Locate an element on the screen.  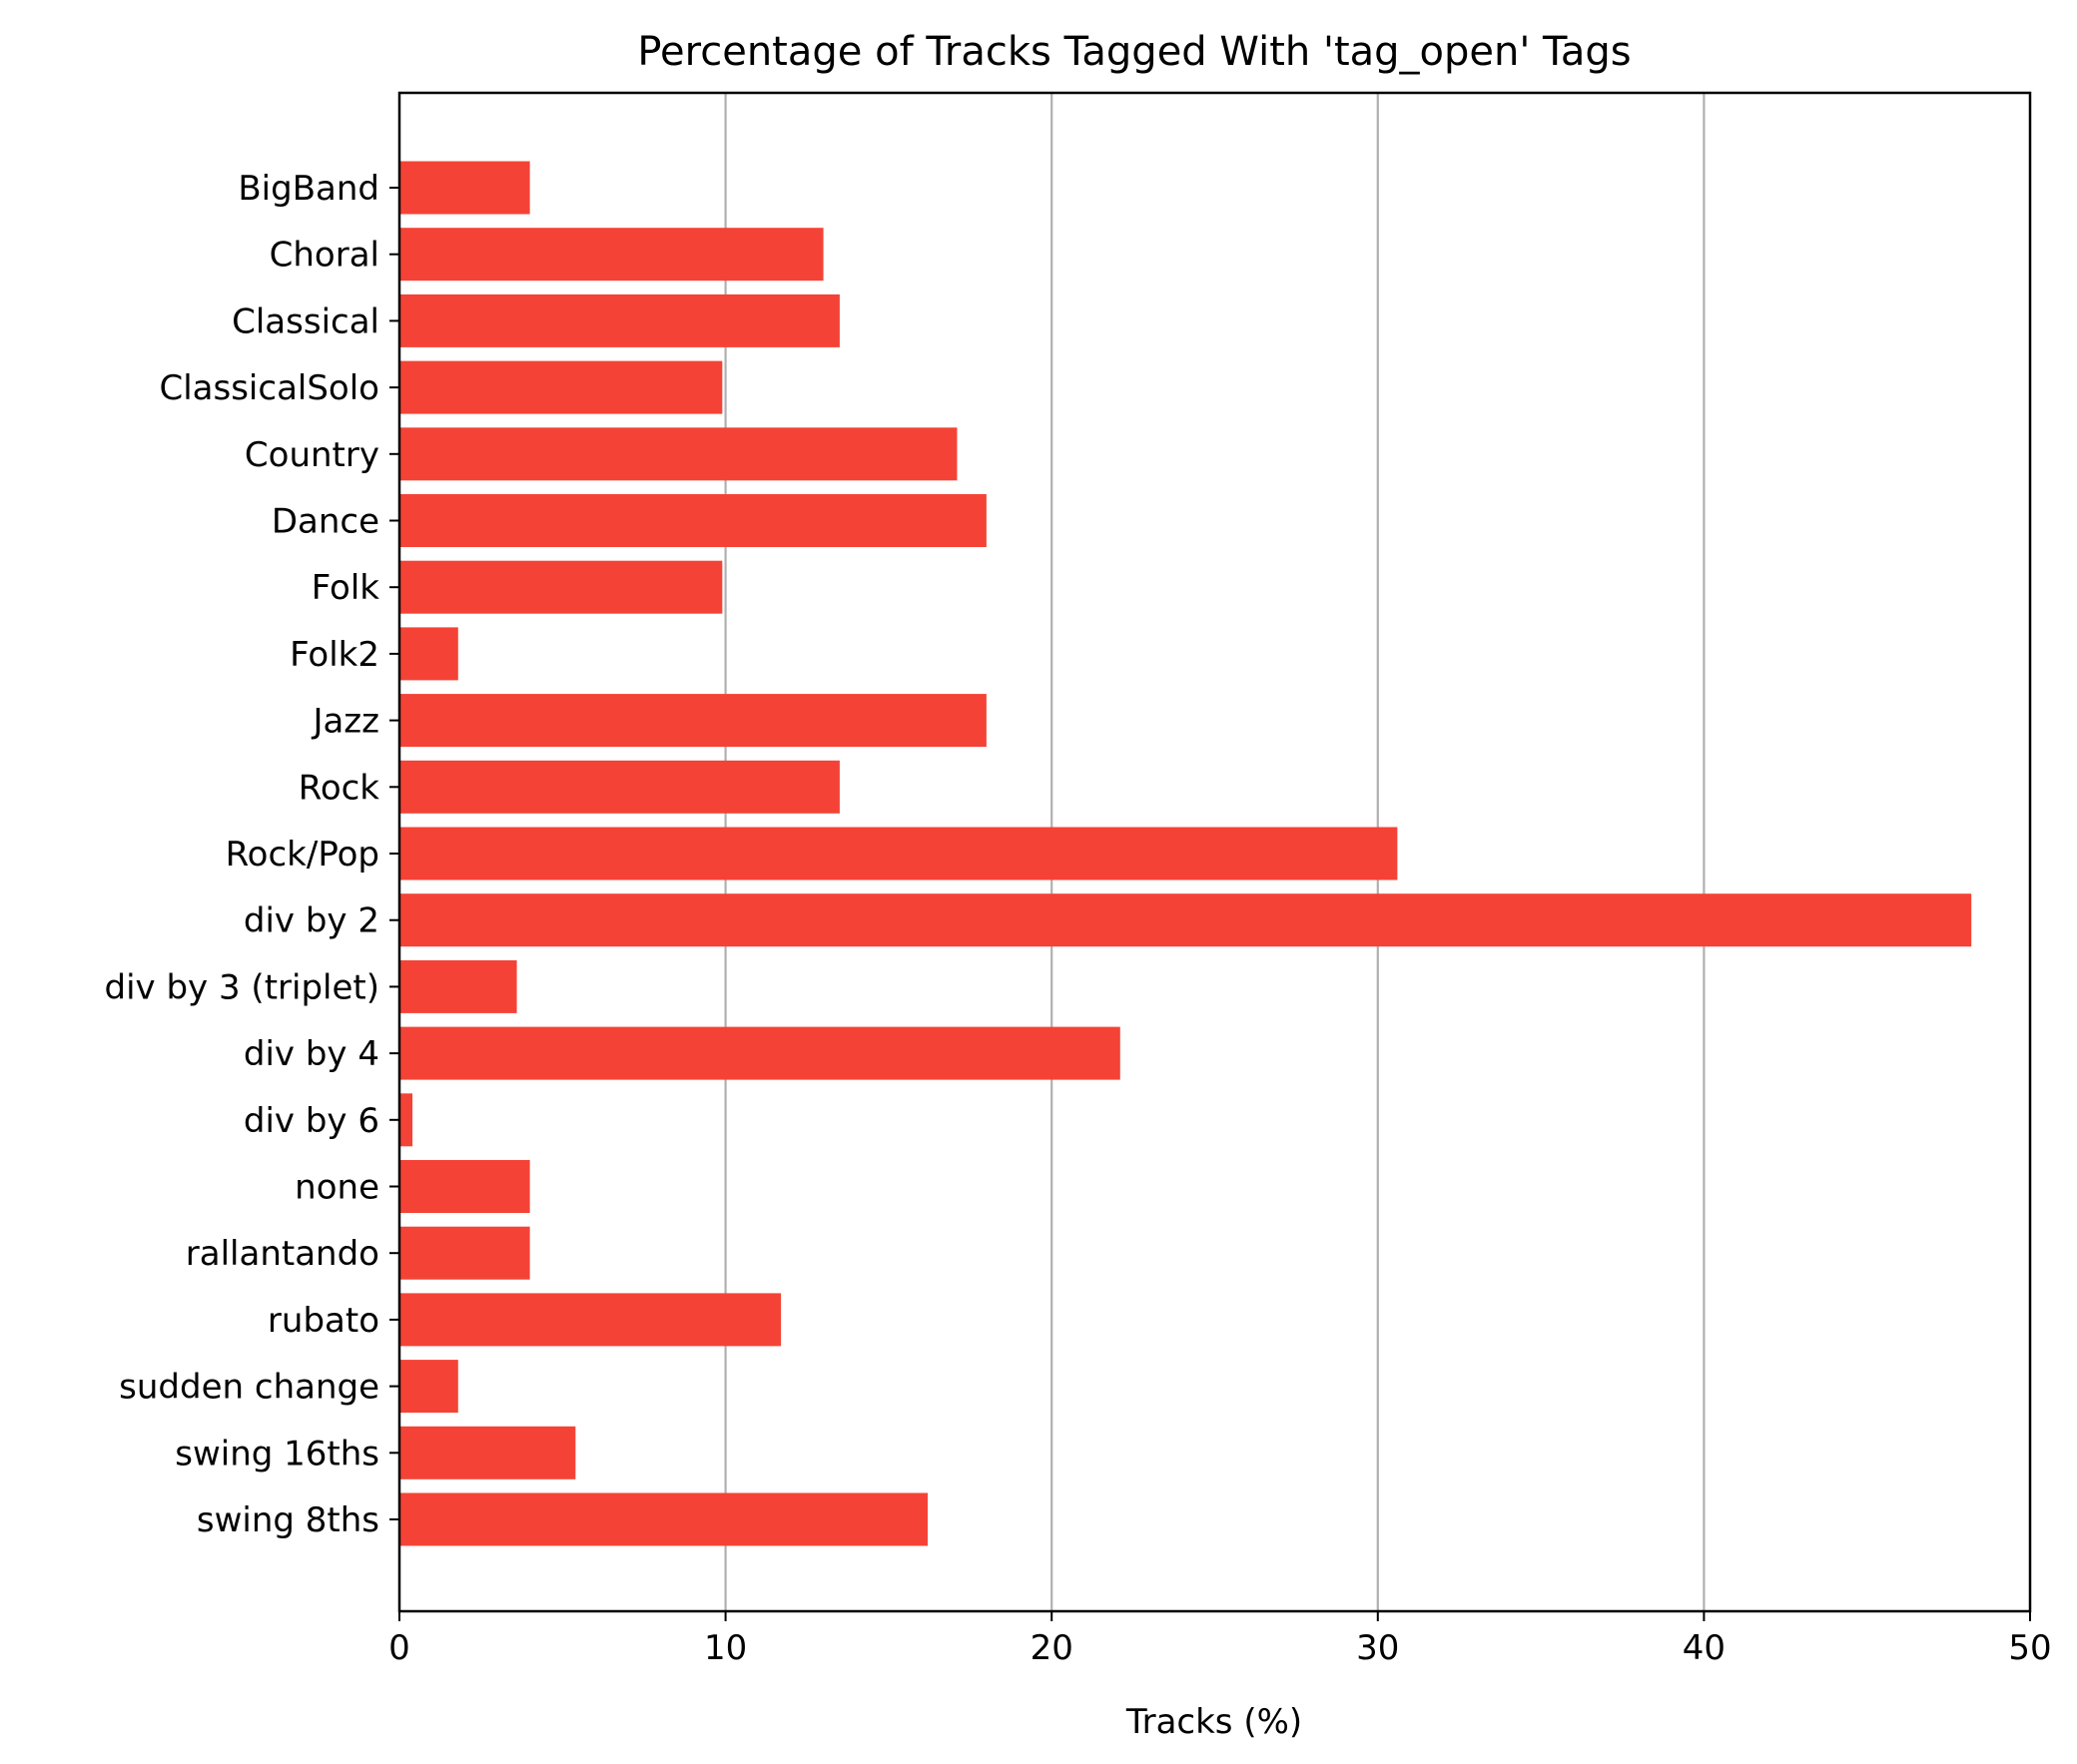
y-tick-label: swing 16ths is located at coordinates (277, 1454).